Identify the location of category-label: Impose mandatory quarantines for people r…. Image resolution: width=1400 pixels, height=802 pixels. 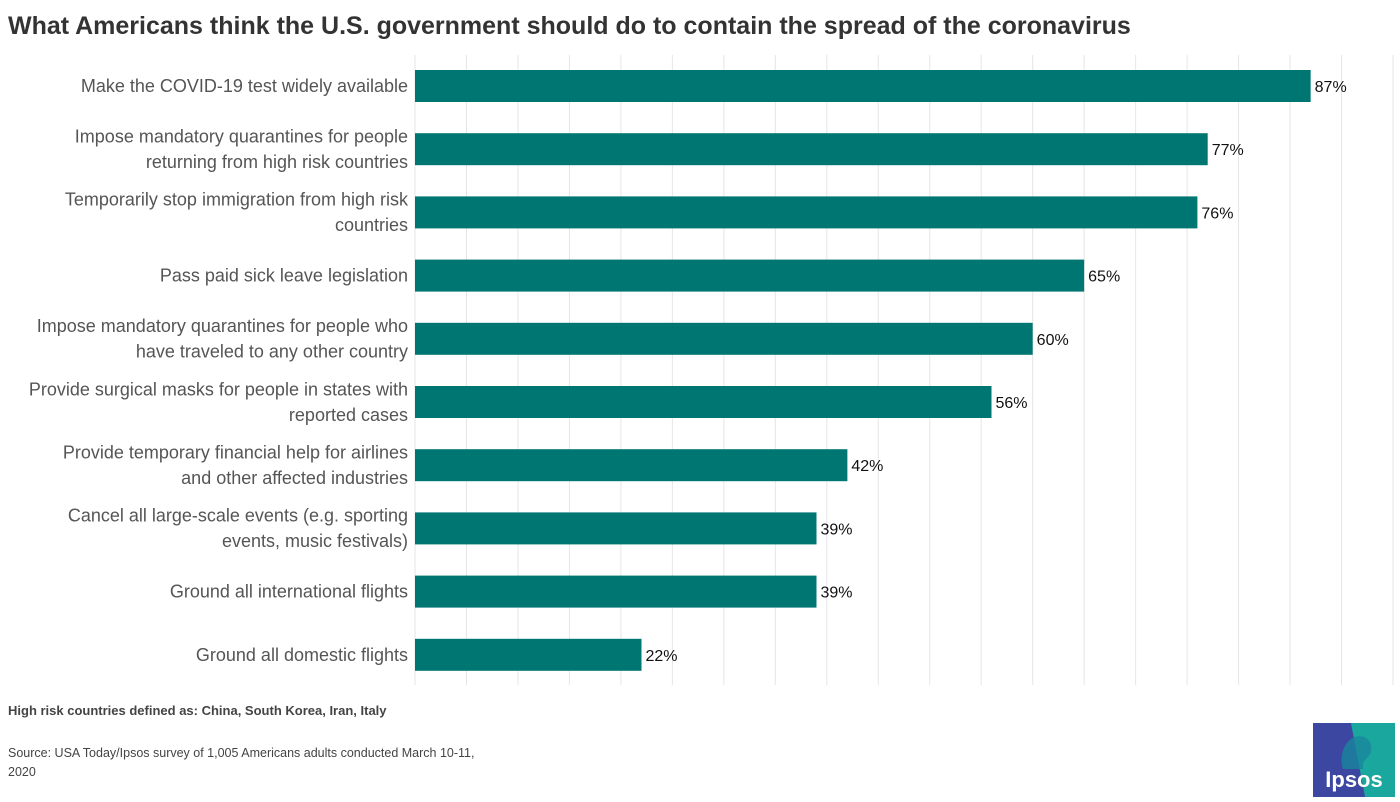
(241, 149).